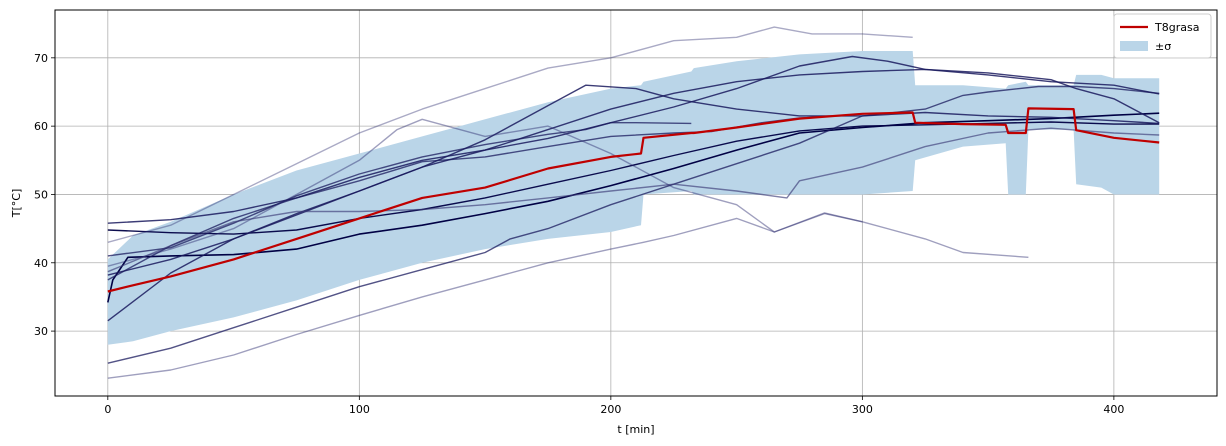 The width and height of the screenshot is (1226, 446). Describe the element at coordinates (1163, 46) in the screenshot. I see `legend-label: ±σ` at that location.